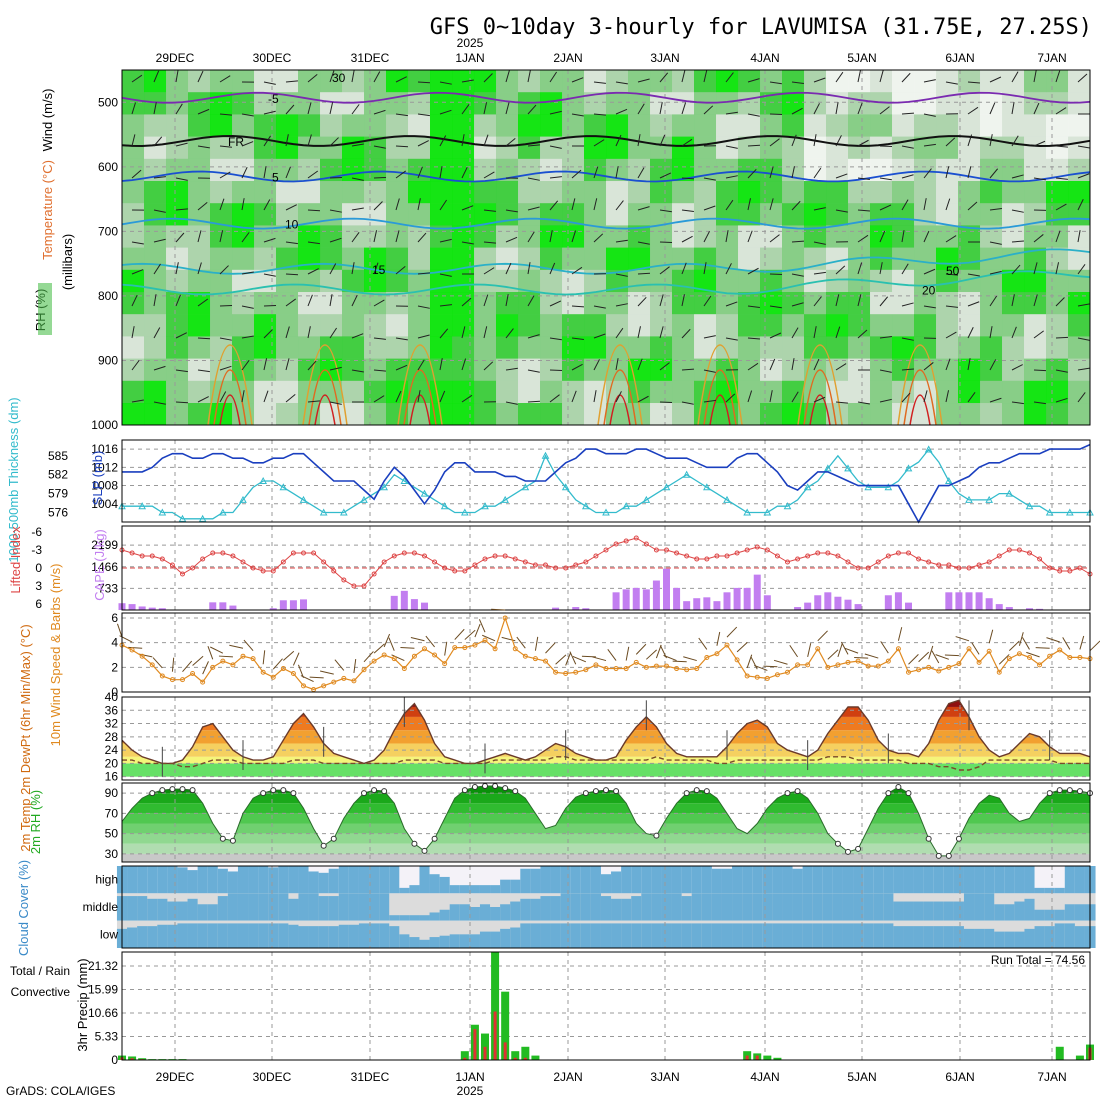  Describe the element at coordinates (272, 58) in the screenshot. I see `date-label-top-30DEC: 30DEC` at that location.